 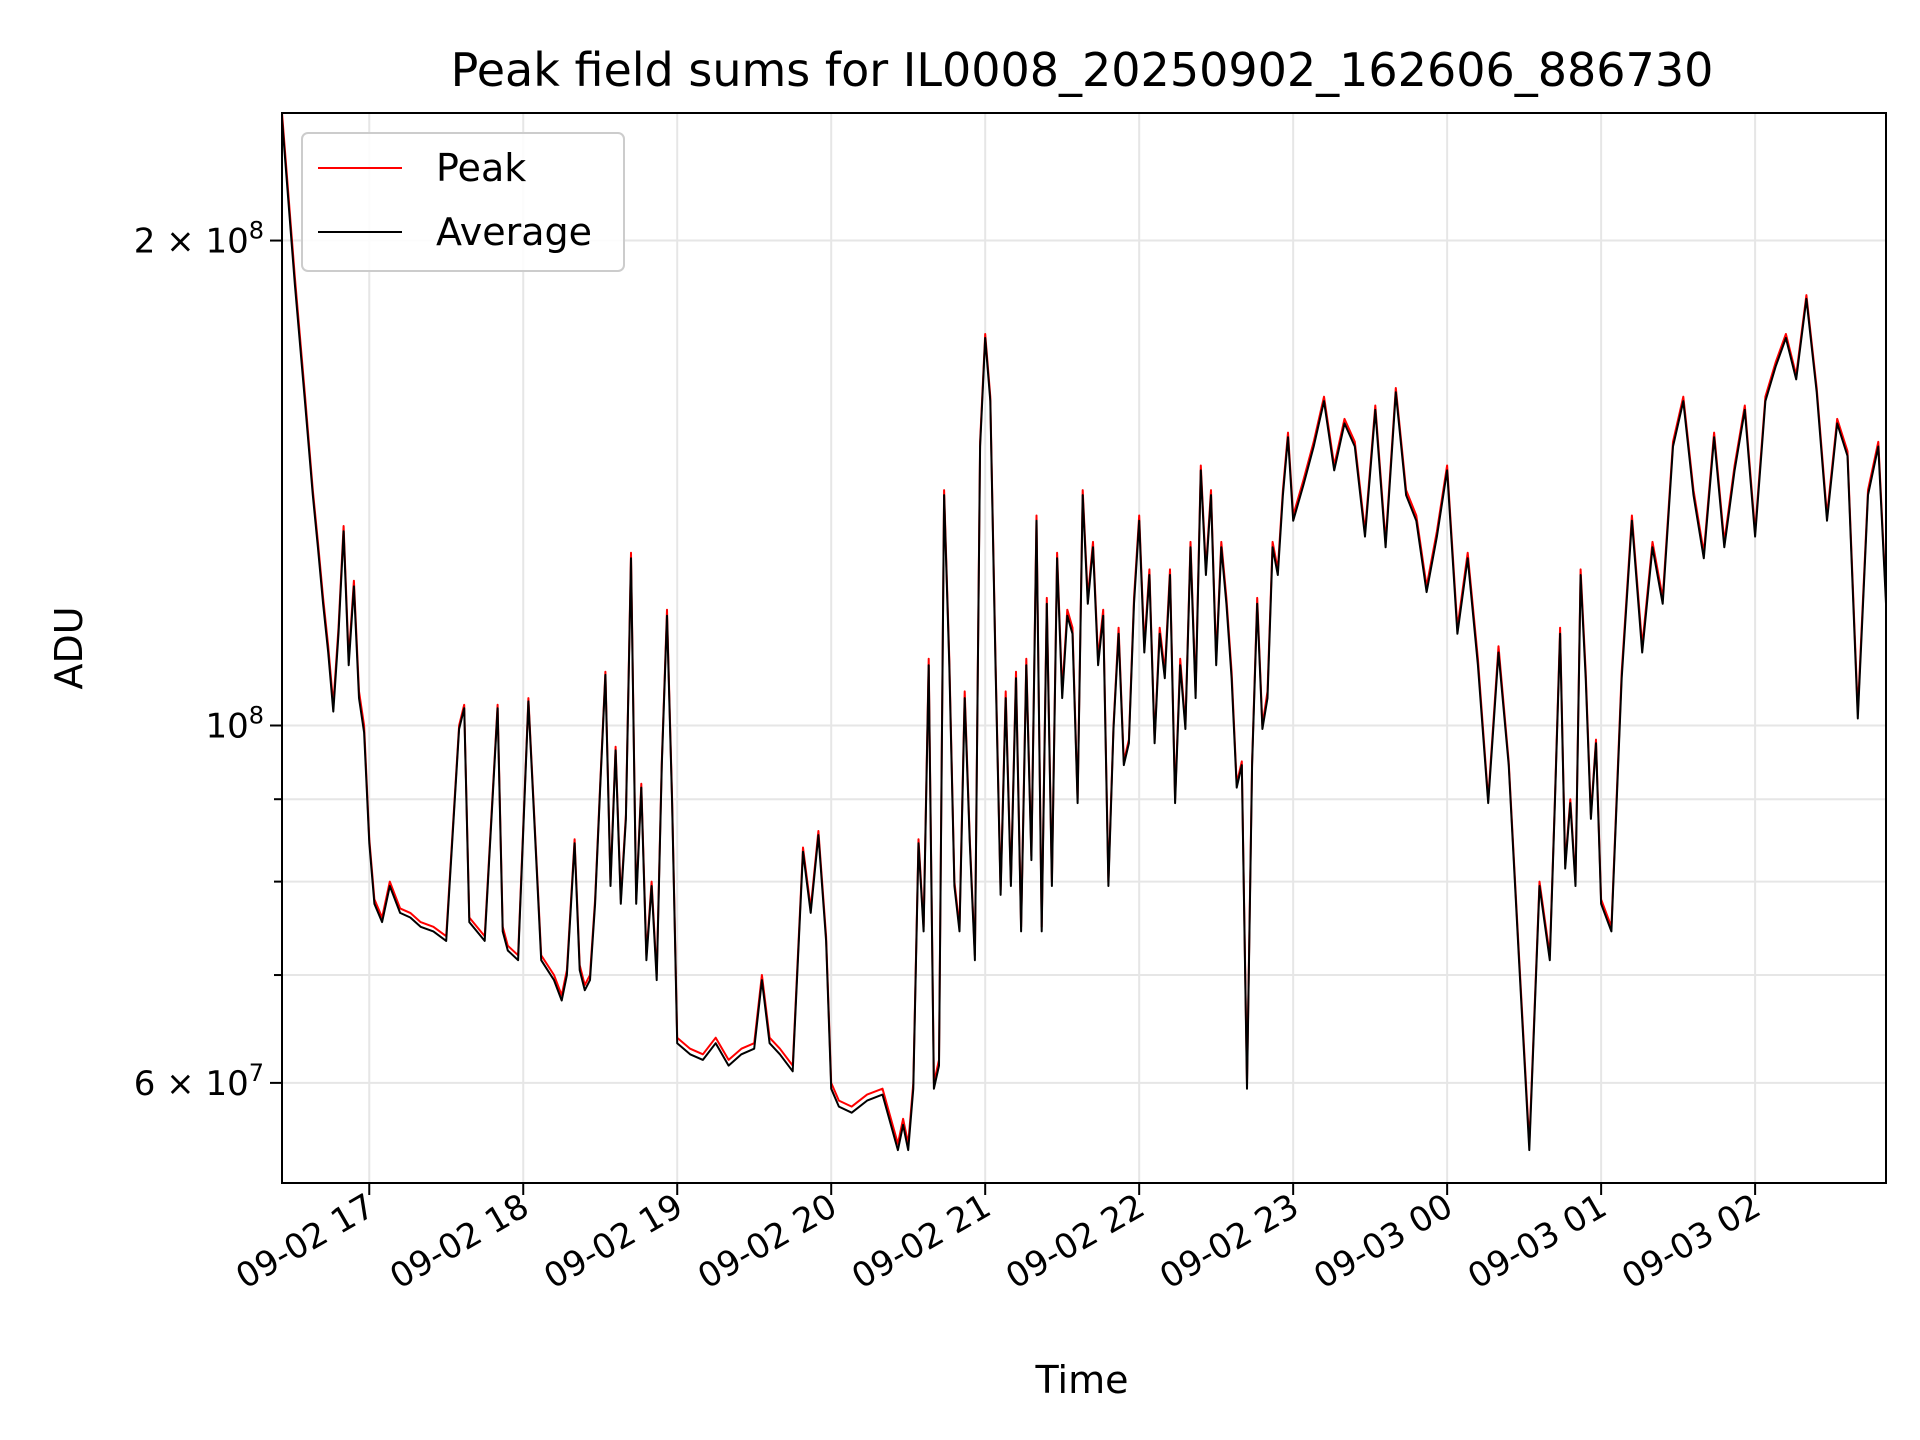 I want to click on y-axis-label: ADU, so click(x=69, y=647).